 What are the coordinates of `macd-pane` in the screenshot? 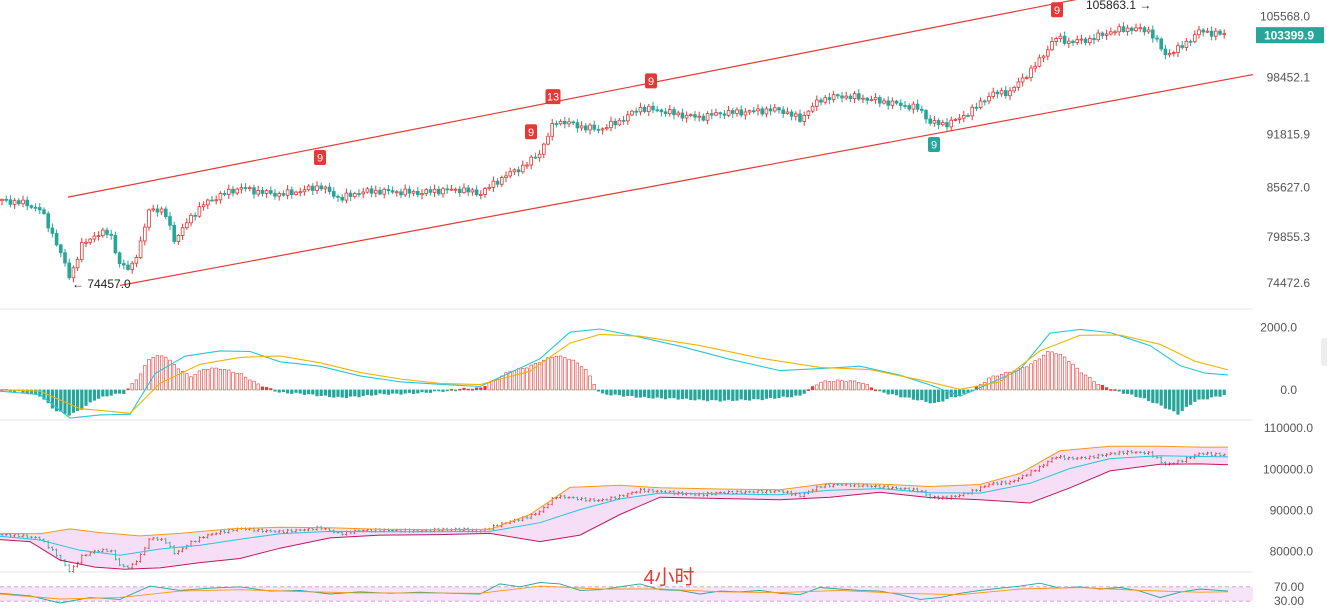 It's located at (614, 373).